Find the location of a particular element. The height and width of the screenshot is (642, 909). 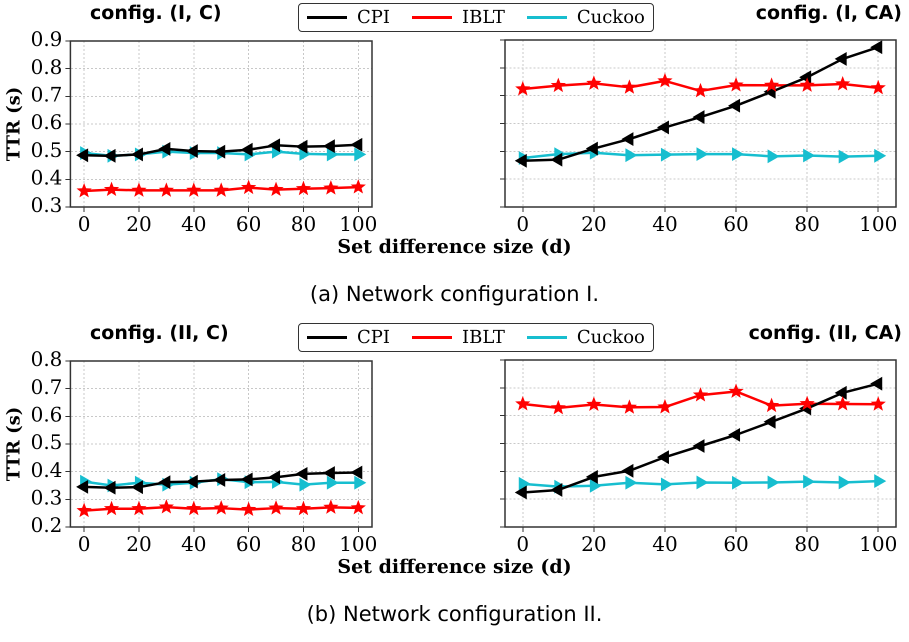

y-tick-label: 0.2 is located at coordinates (46, 525).